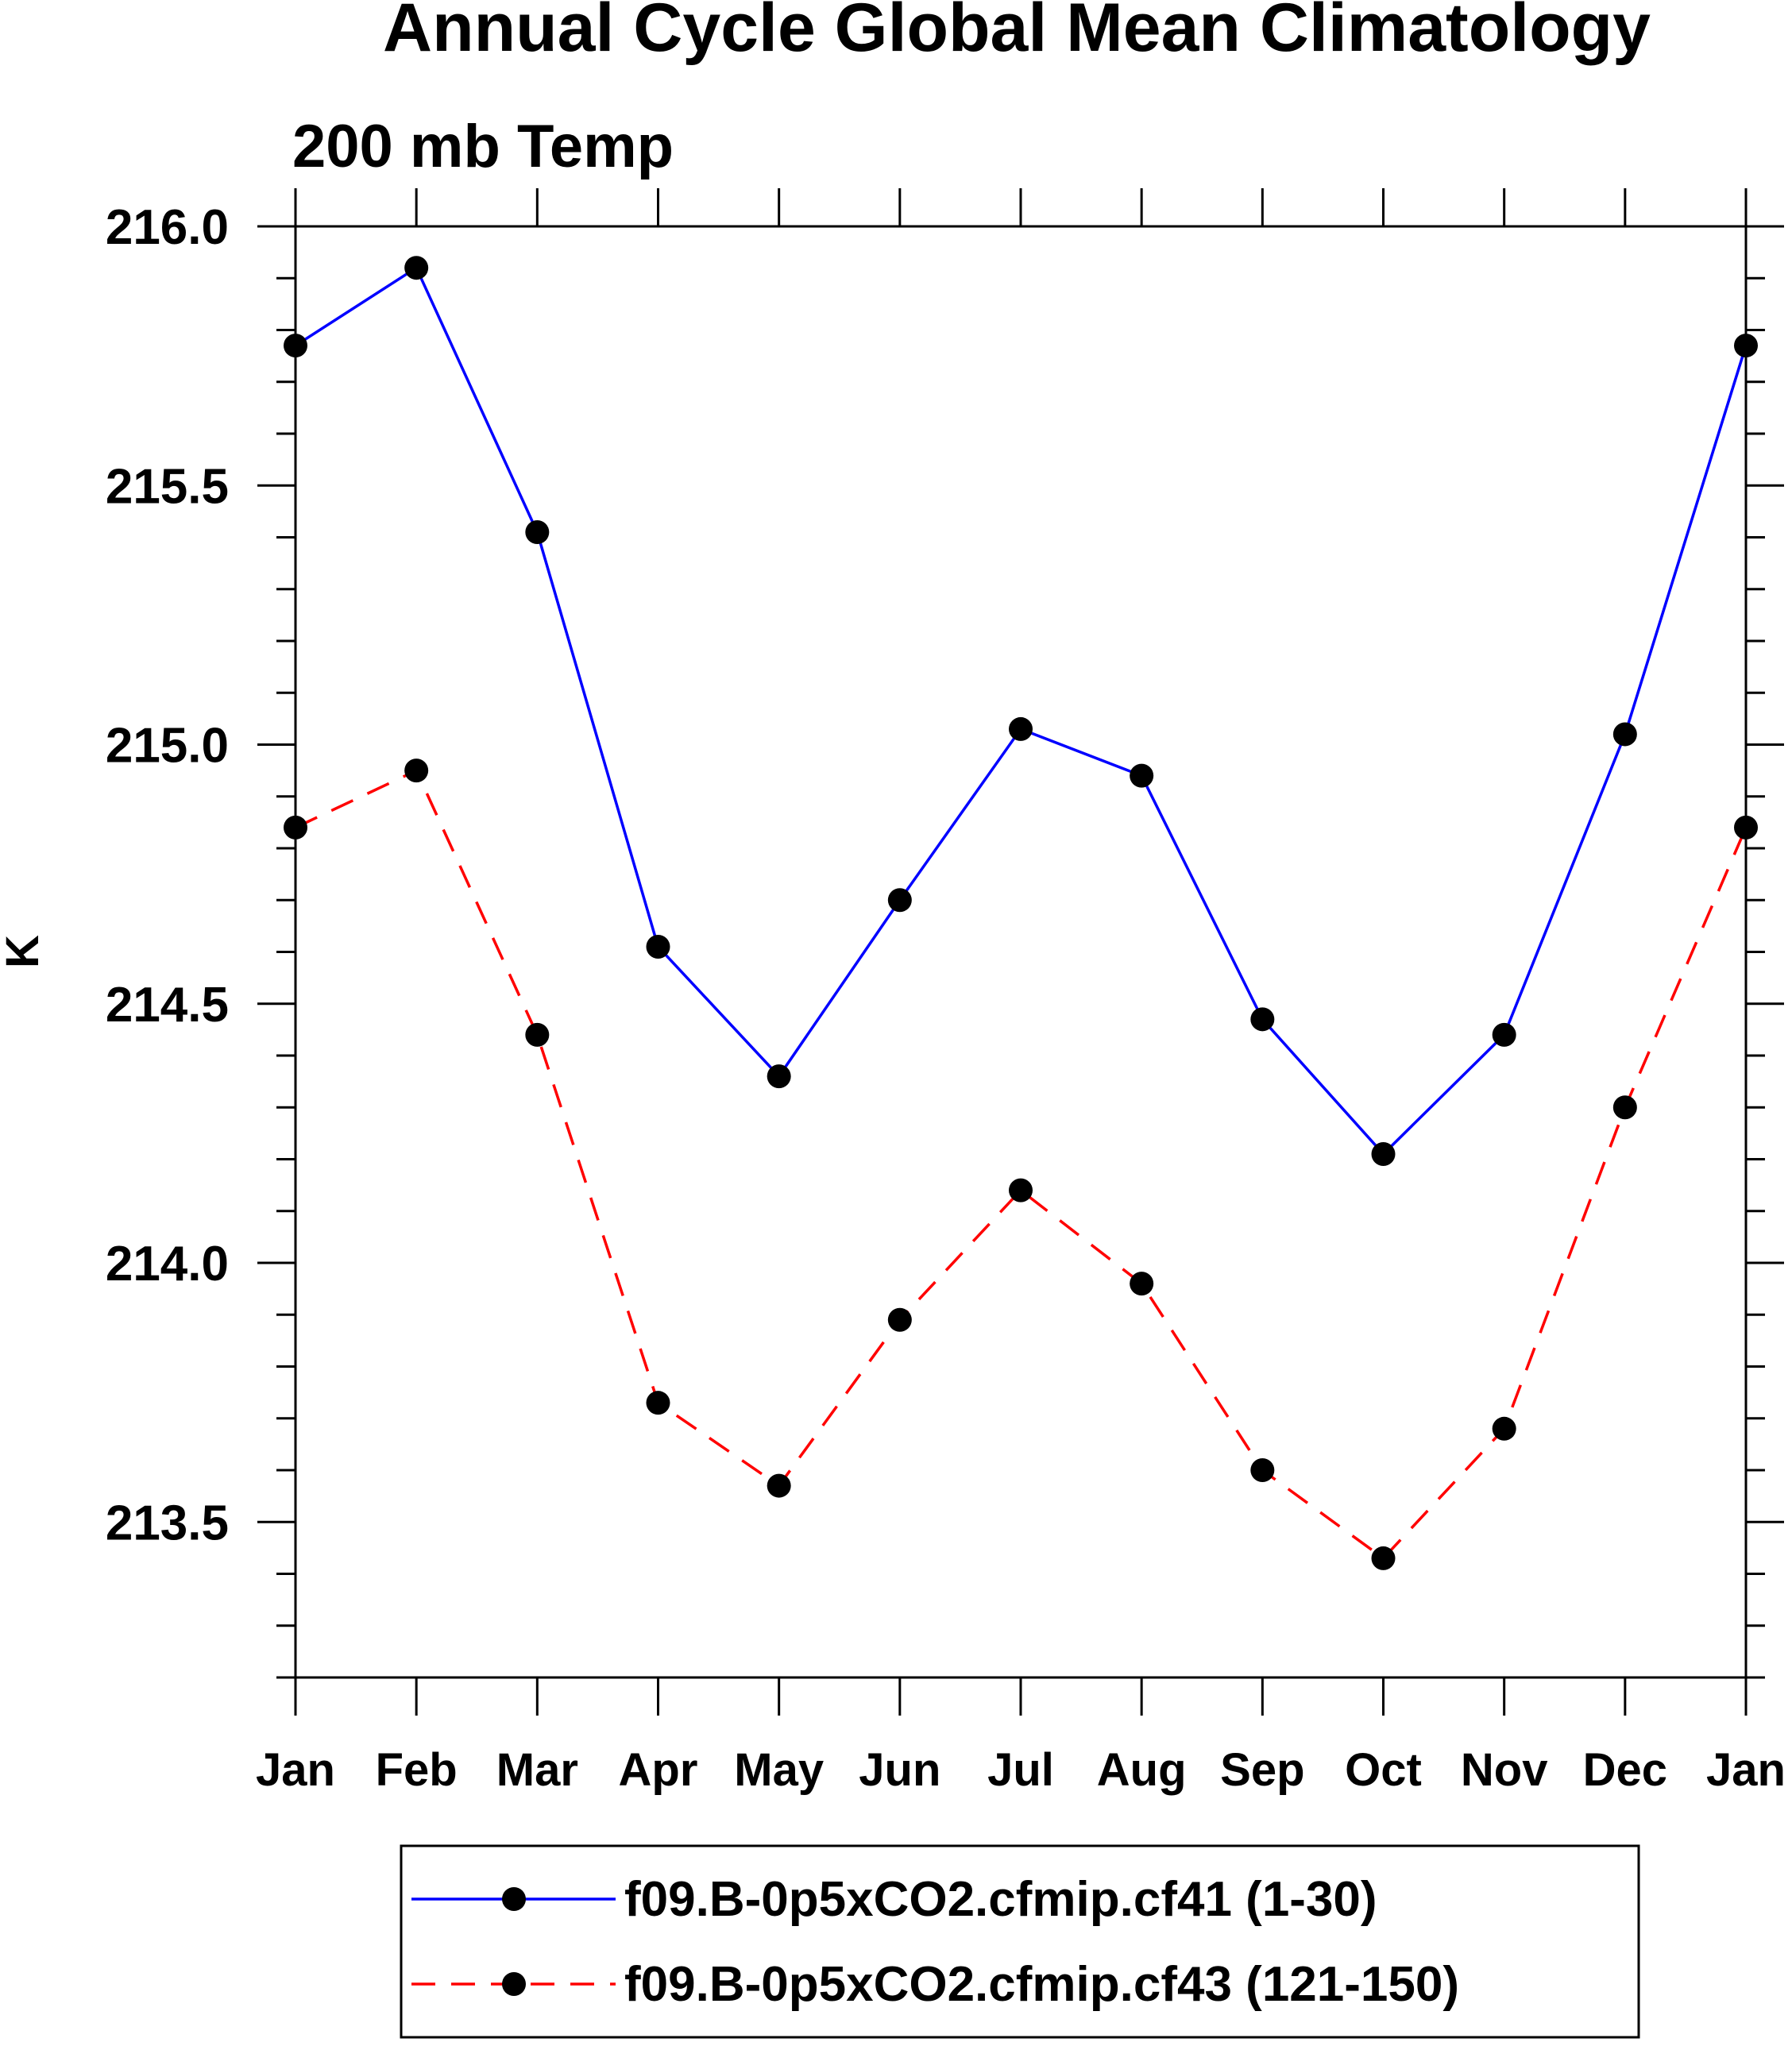 Image resolution: width=1792 pixels, height=2046 pixels. Describe the element at coordinates (167, 1005) in the screenshot. I see `y-tick-label: 214.5` at that location.